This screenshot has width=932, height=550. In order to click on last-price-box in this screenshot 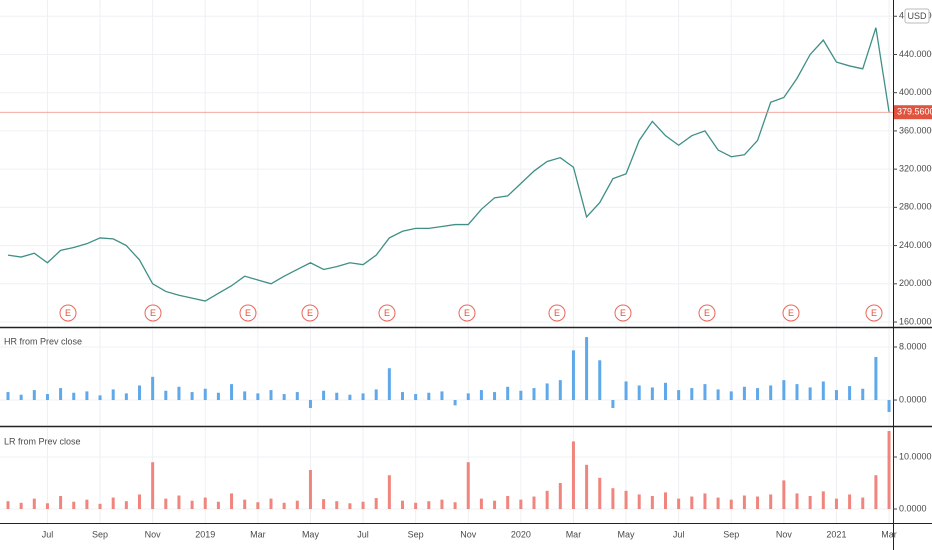, I will do `click(913, 112)`.